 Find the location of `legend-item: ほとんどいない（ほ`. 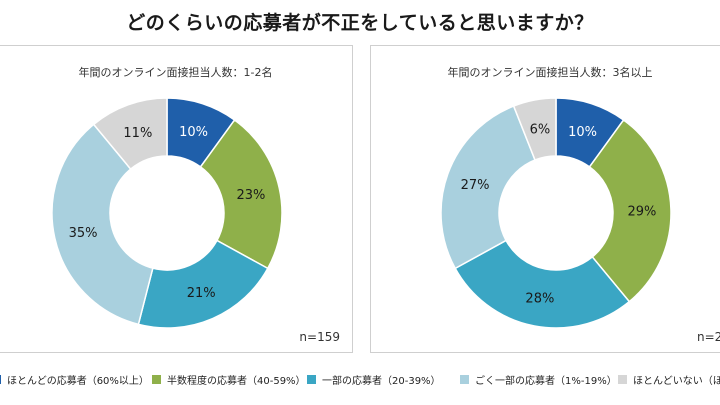

legend-item: ほとんどいない（ほ is located at coordinates (669, 379).